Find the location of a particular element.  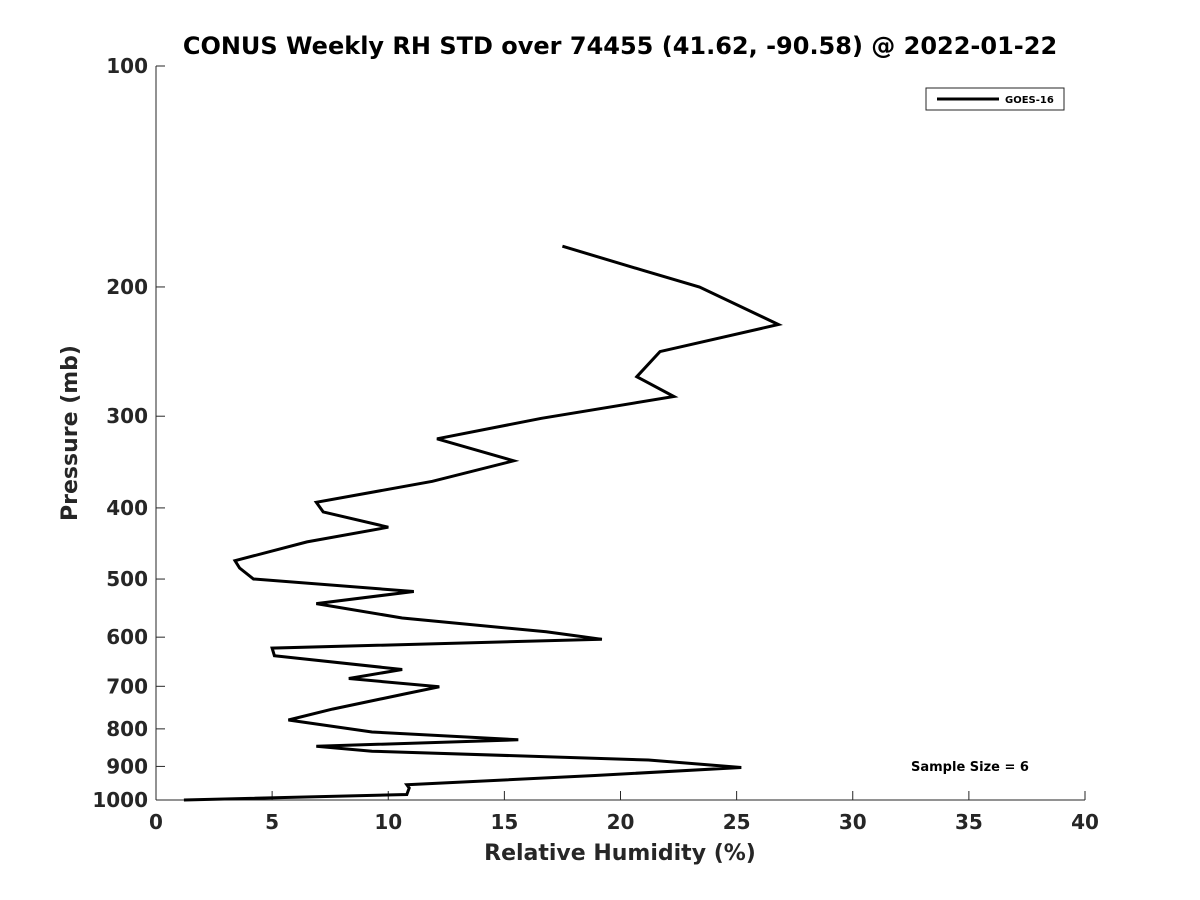

legend: GOES-16 is located at coordinates (995, 99).